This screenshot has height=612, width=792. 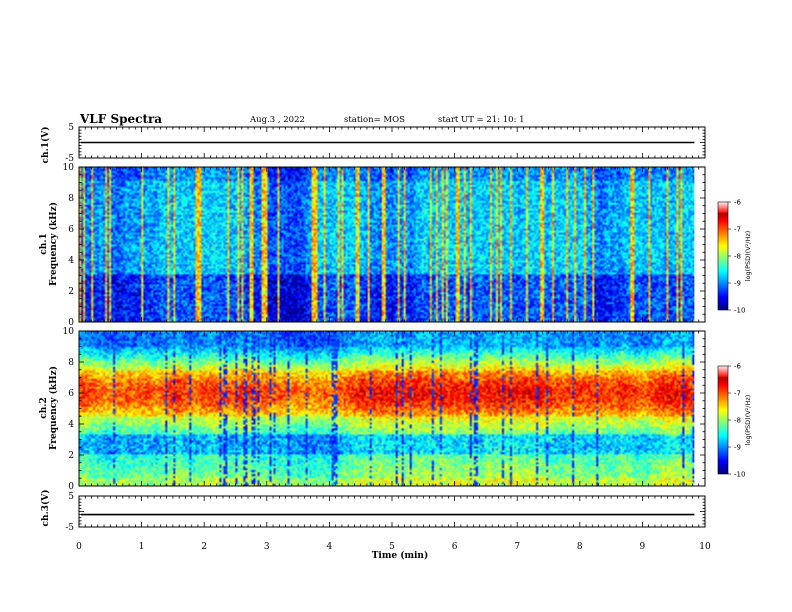 I want to click on x-tick-label: 10, so click(x=705, y=547).